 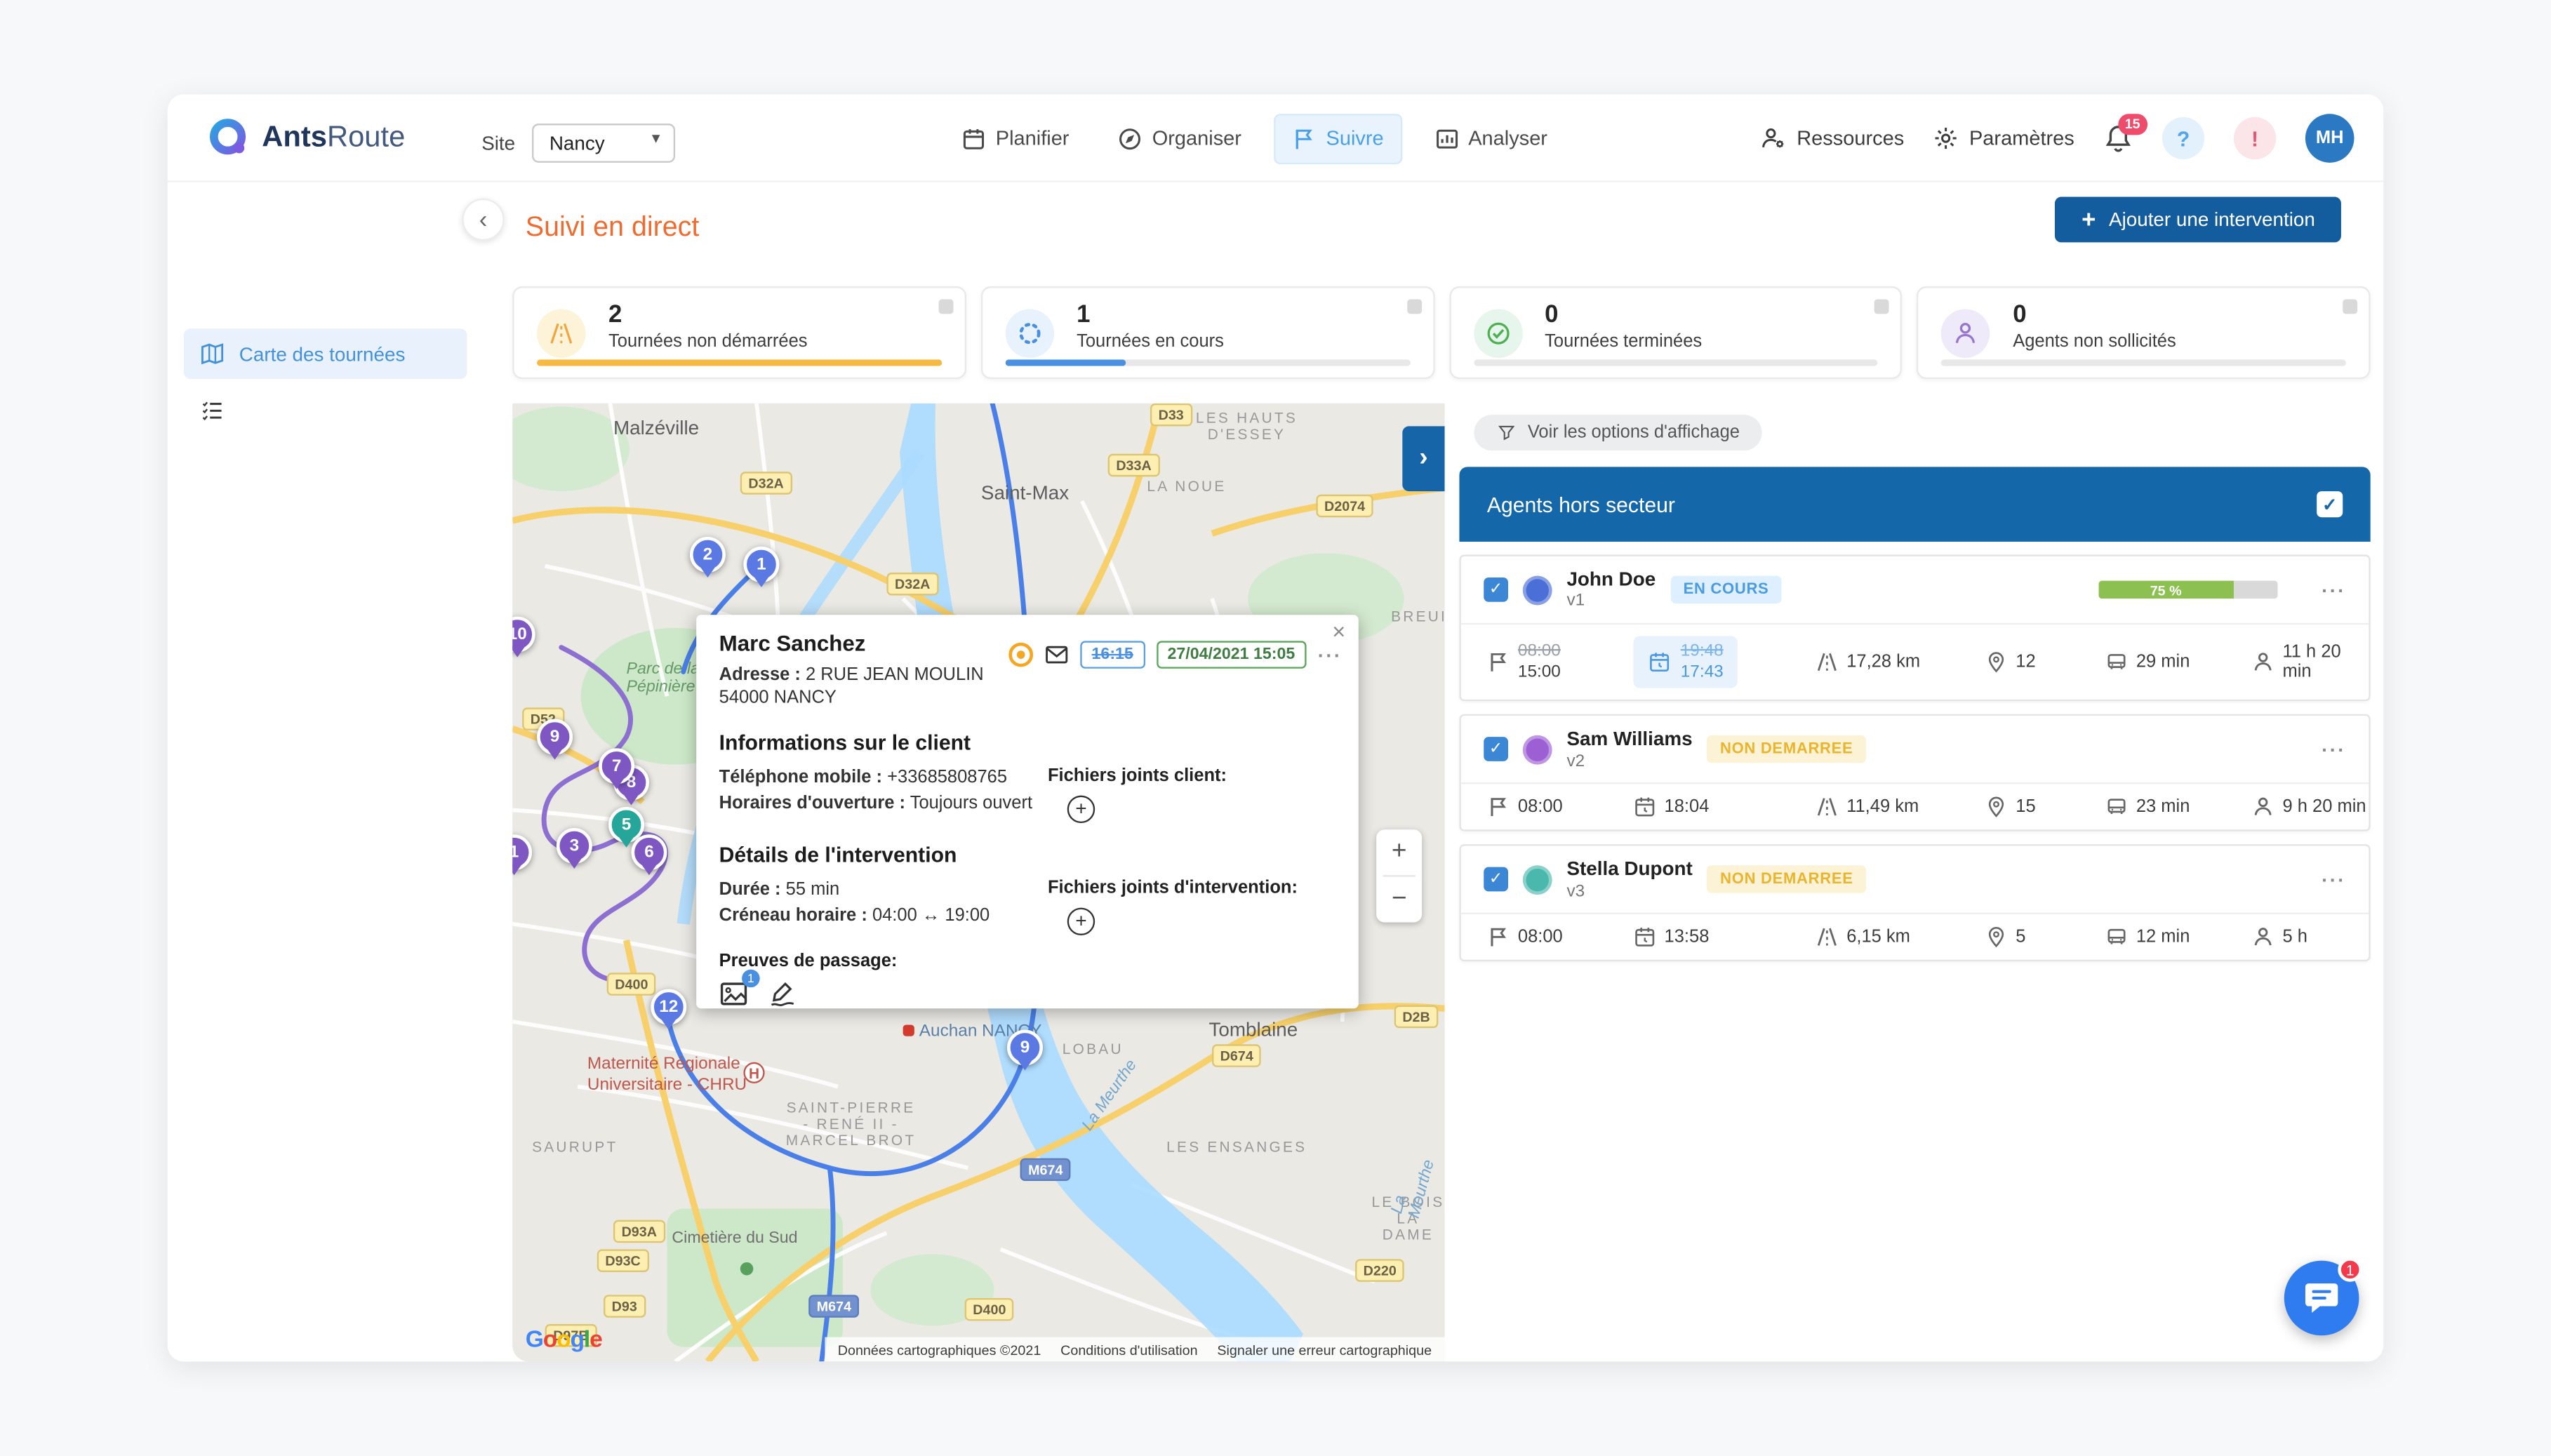 I want to click on map-marker: 10, so click(x=523, y=634).